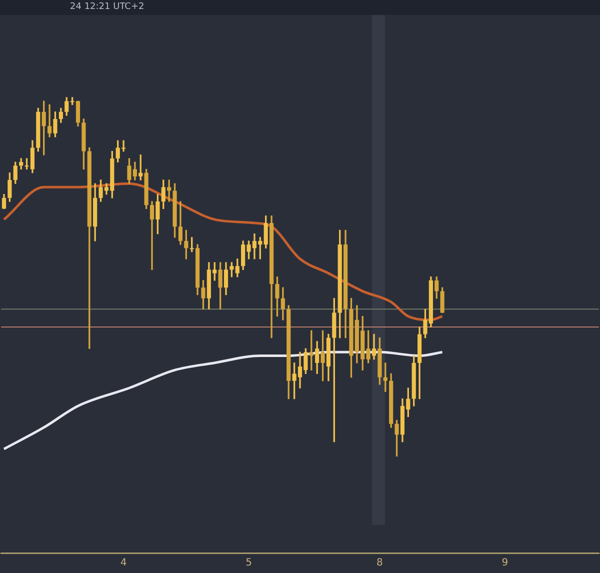  I want to click on x-tick-label: 5, so click(249, 563).